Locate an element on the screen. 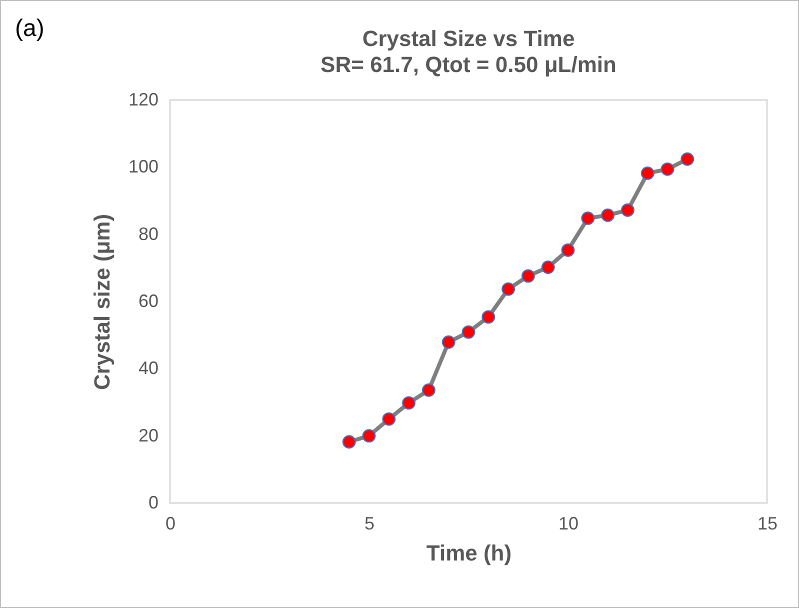  x-tick-label: 5 is located at coordinates (369, 524).